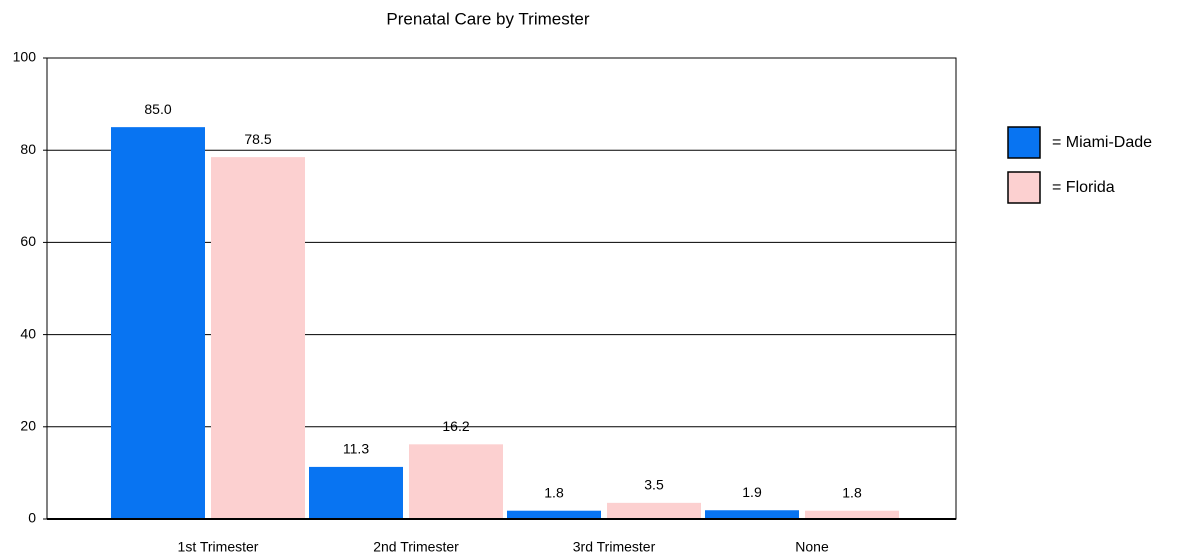  What do you see at coordinates (356, 449) in the screenshot?
I see `data-label: 11.3` at bounding box center [356, 449].